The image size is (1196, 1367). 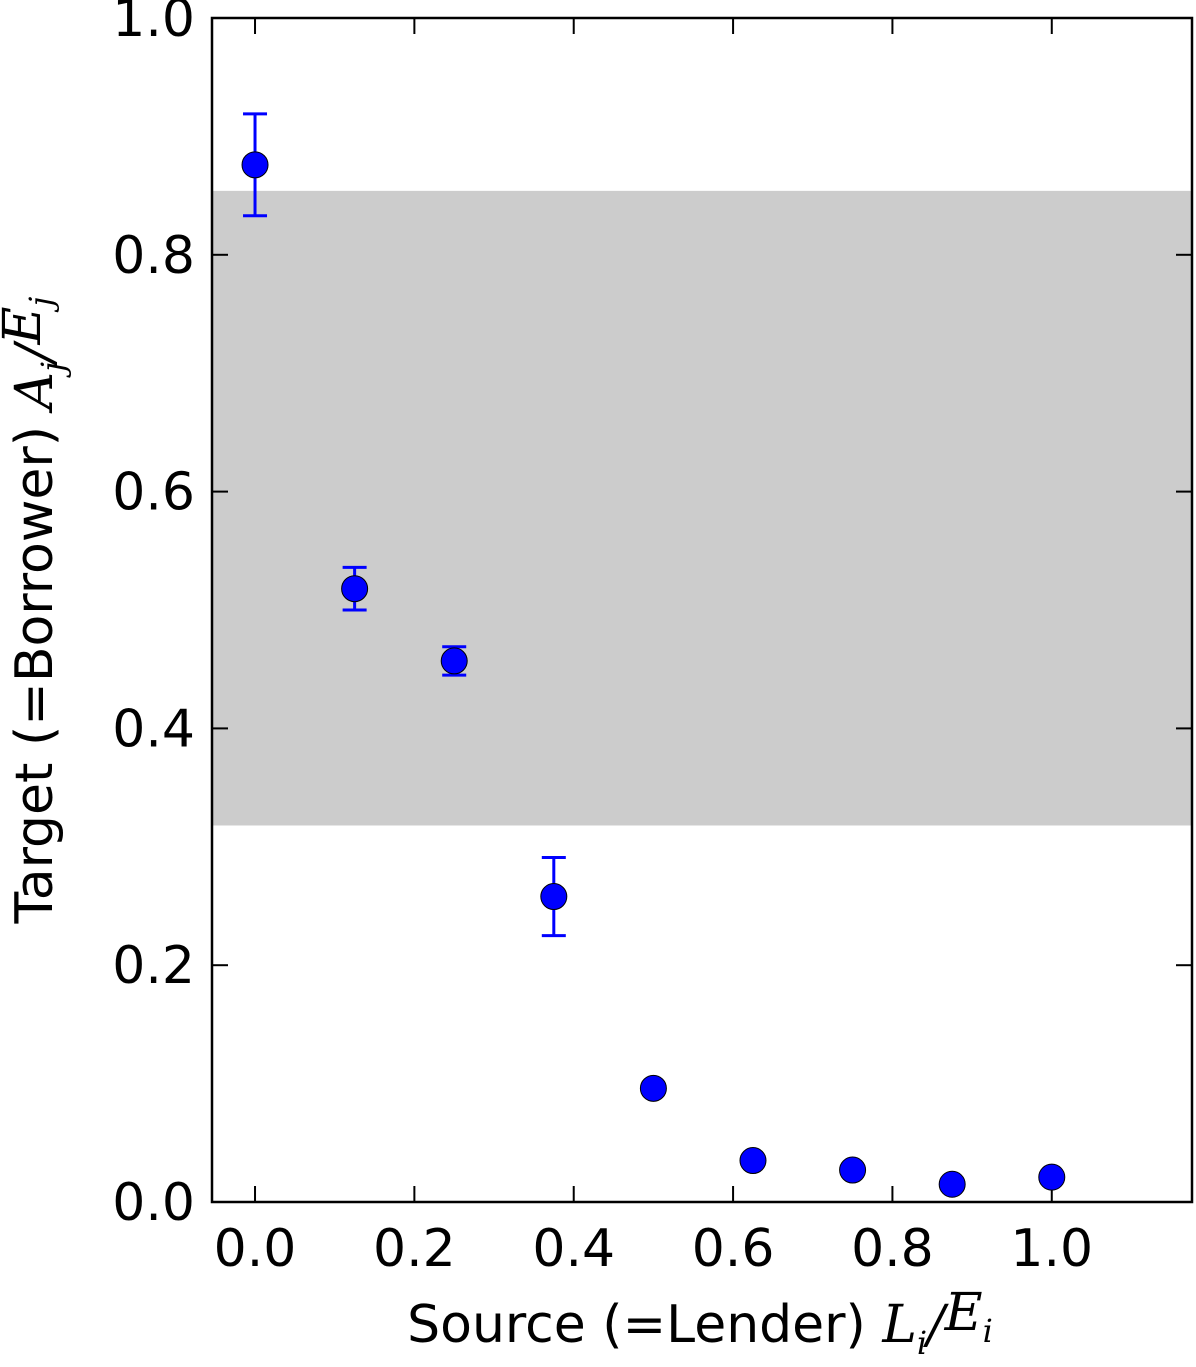 I want to click on x-tick-label: 1.0, so click(x=1051, y=1249).